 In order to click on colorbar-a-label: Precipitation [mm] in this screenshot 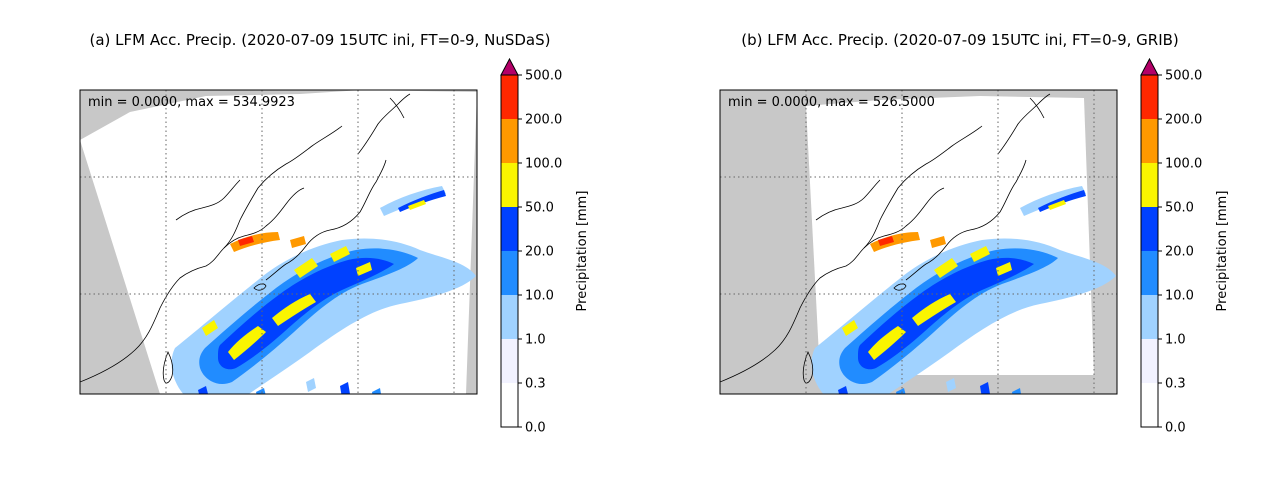, I will do `click(582, 251)`.